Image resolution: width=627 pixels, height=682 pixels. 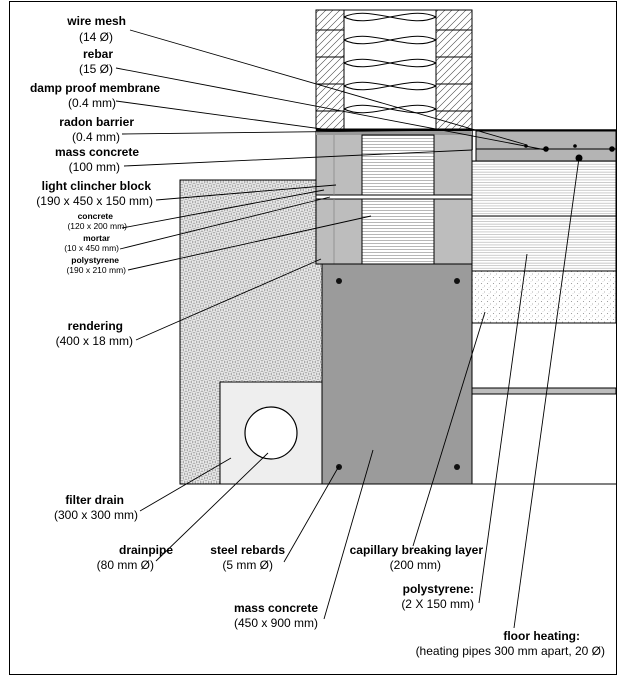 I want to click on label-mortar: mortar (10 x 450 mm), so click(x=91, y=243).